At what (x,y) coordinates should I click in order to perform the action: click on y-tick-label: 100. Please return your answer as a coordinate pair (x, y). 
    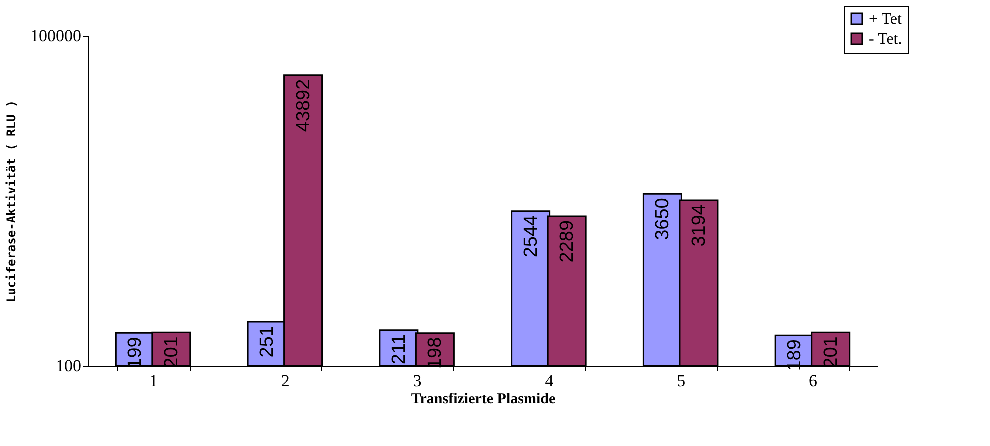
    Looking at the image, I should click on (69, 366).